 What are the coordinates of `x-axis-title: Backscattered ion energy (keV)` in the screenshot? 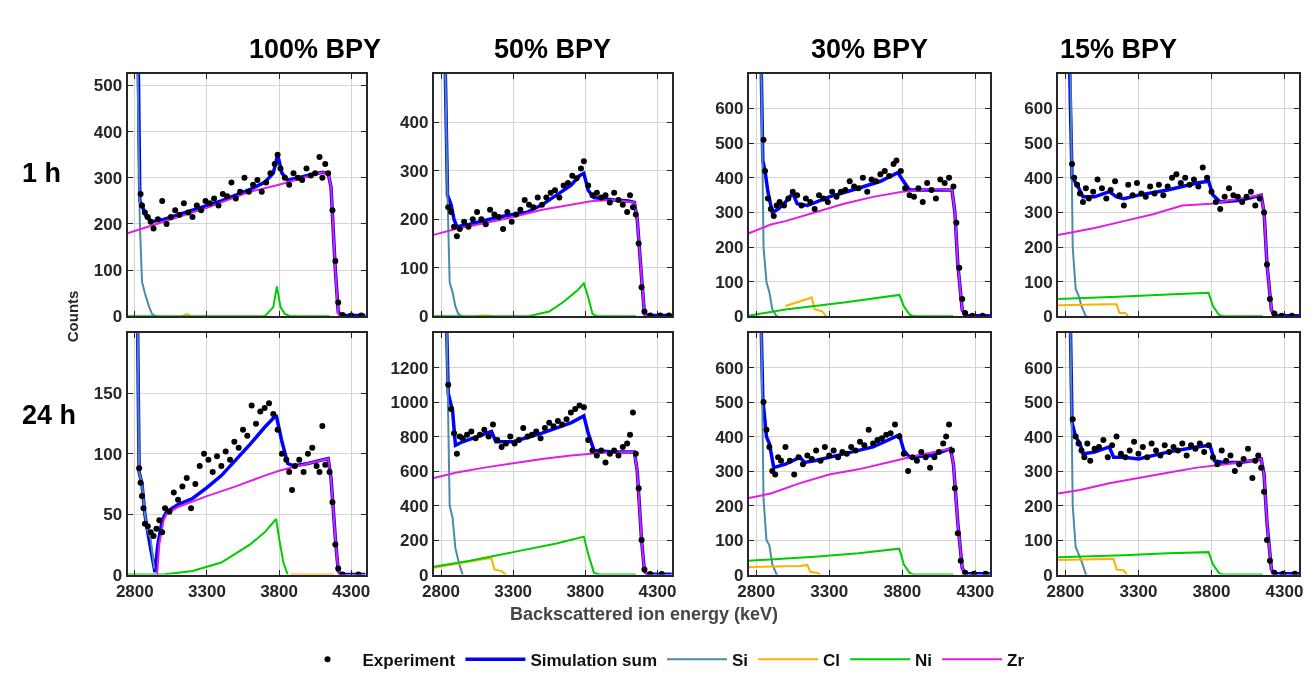 It's located at (644, 614).